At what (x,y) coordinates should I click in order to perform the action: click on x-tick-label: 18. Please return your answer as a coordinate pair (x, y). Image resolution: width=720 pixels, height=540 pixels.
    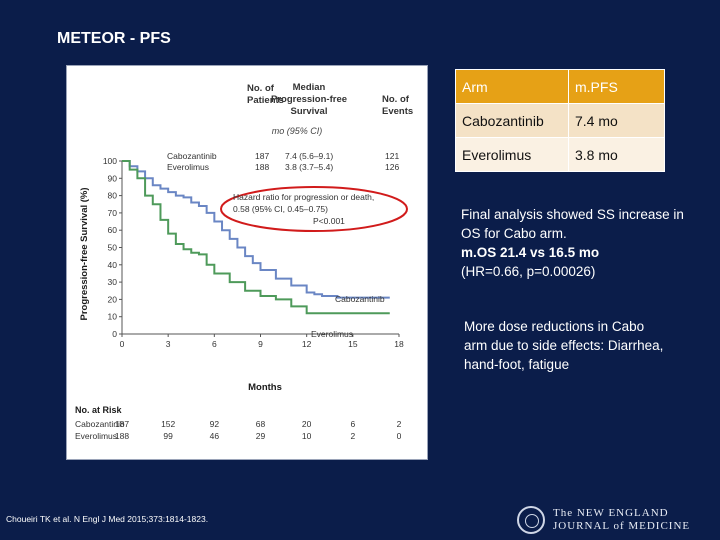
    Looking at the image, I should click on (399, 344).